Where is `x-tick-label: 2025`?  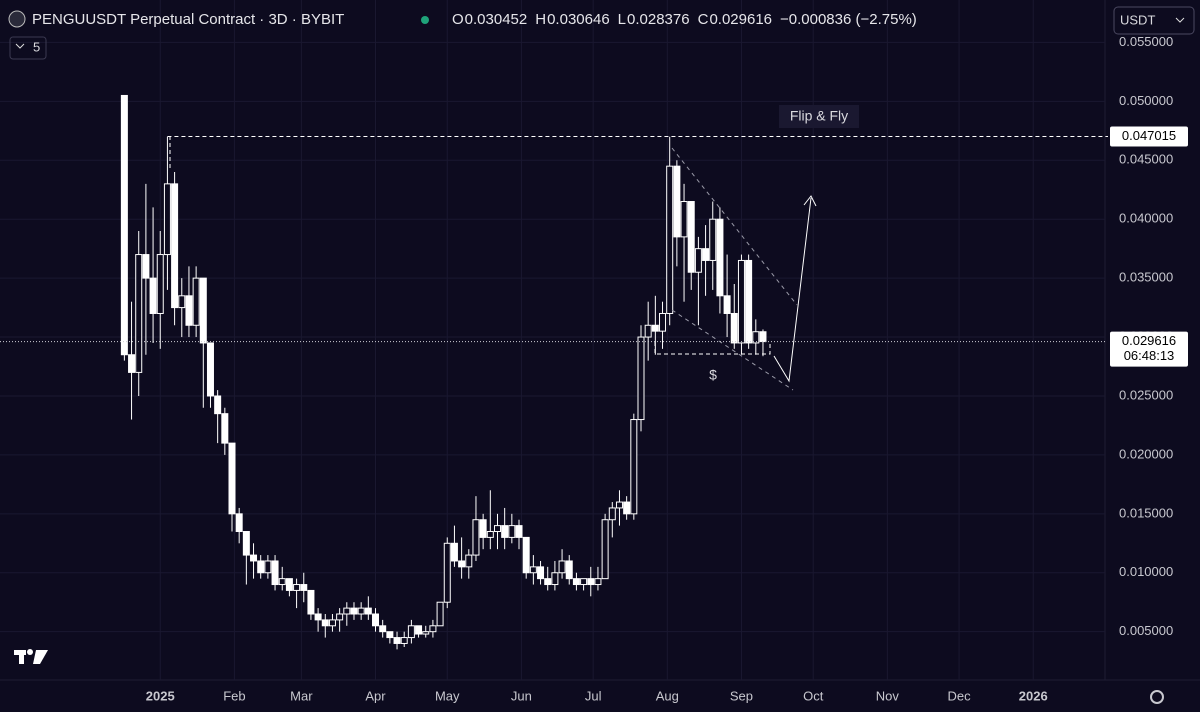 x-tick-label: 2025 is located at coordinates (160, 695).